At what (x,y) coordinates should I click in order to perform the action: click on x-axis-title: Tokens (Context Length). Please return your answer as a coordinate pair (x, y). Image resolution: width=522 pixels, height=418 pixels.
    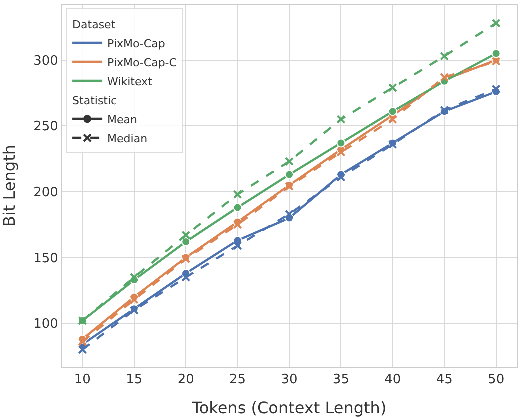
    Looking at the image, I should click on (289, 408).